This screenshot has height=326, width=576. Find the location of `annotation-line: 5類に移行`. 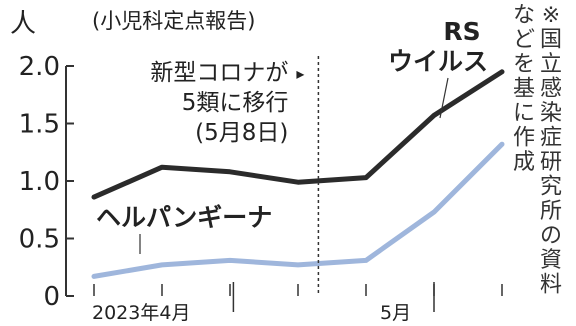

annotation-line: 5類に移行 is located at coordinates (235, 103).